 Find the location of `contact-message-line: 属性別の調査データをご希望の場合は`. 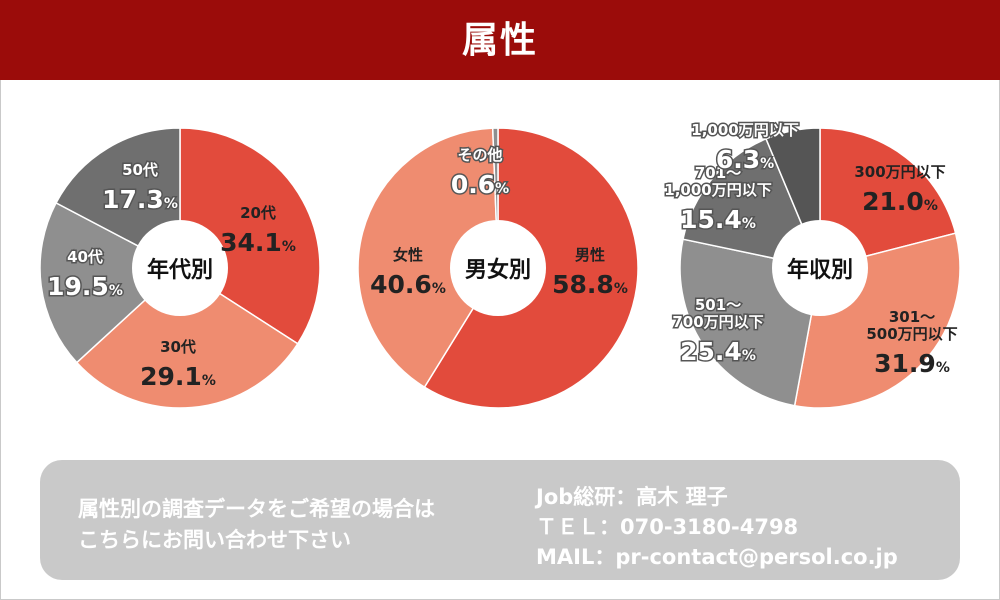

contact-message-line: 属性別の調査データをご希望の場合は is located at coordinates (256, 509).